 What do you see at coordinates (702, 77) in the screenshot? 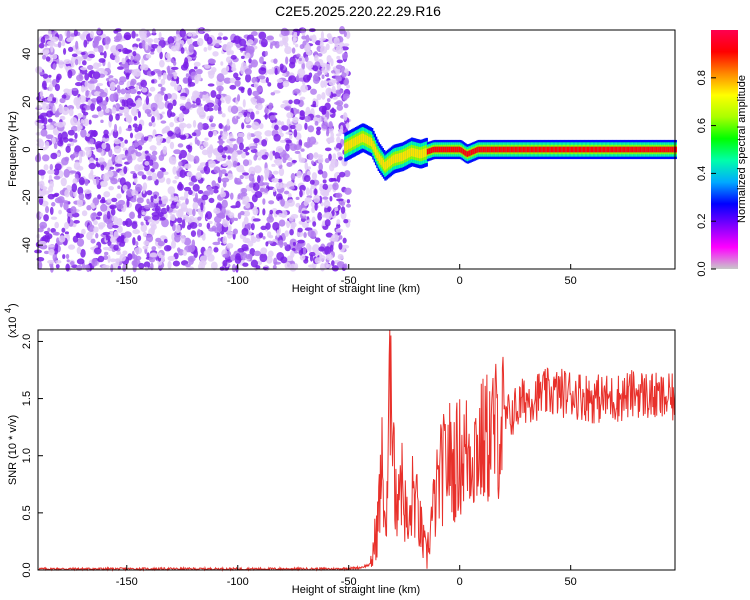
I see `colorbar-tick-label: 0.8` at bounding box center [702, 77].